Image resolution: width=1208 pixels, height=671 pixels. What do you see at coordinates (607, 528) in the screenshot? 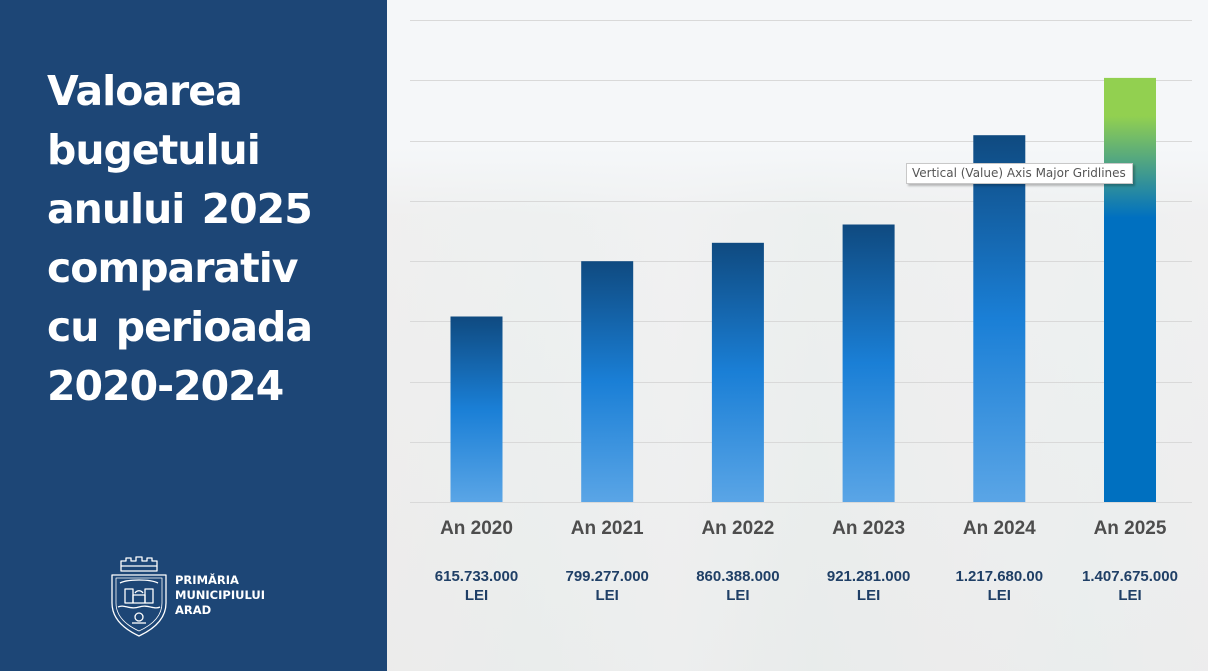
I see `category-label: An 2021` at bounding box center [607, 528].